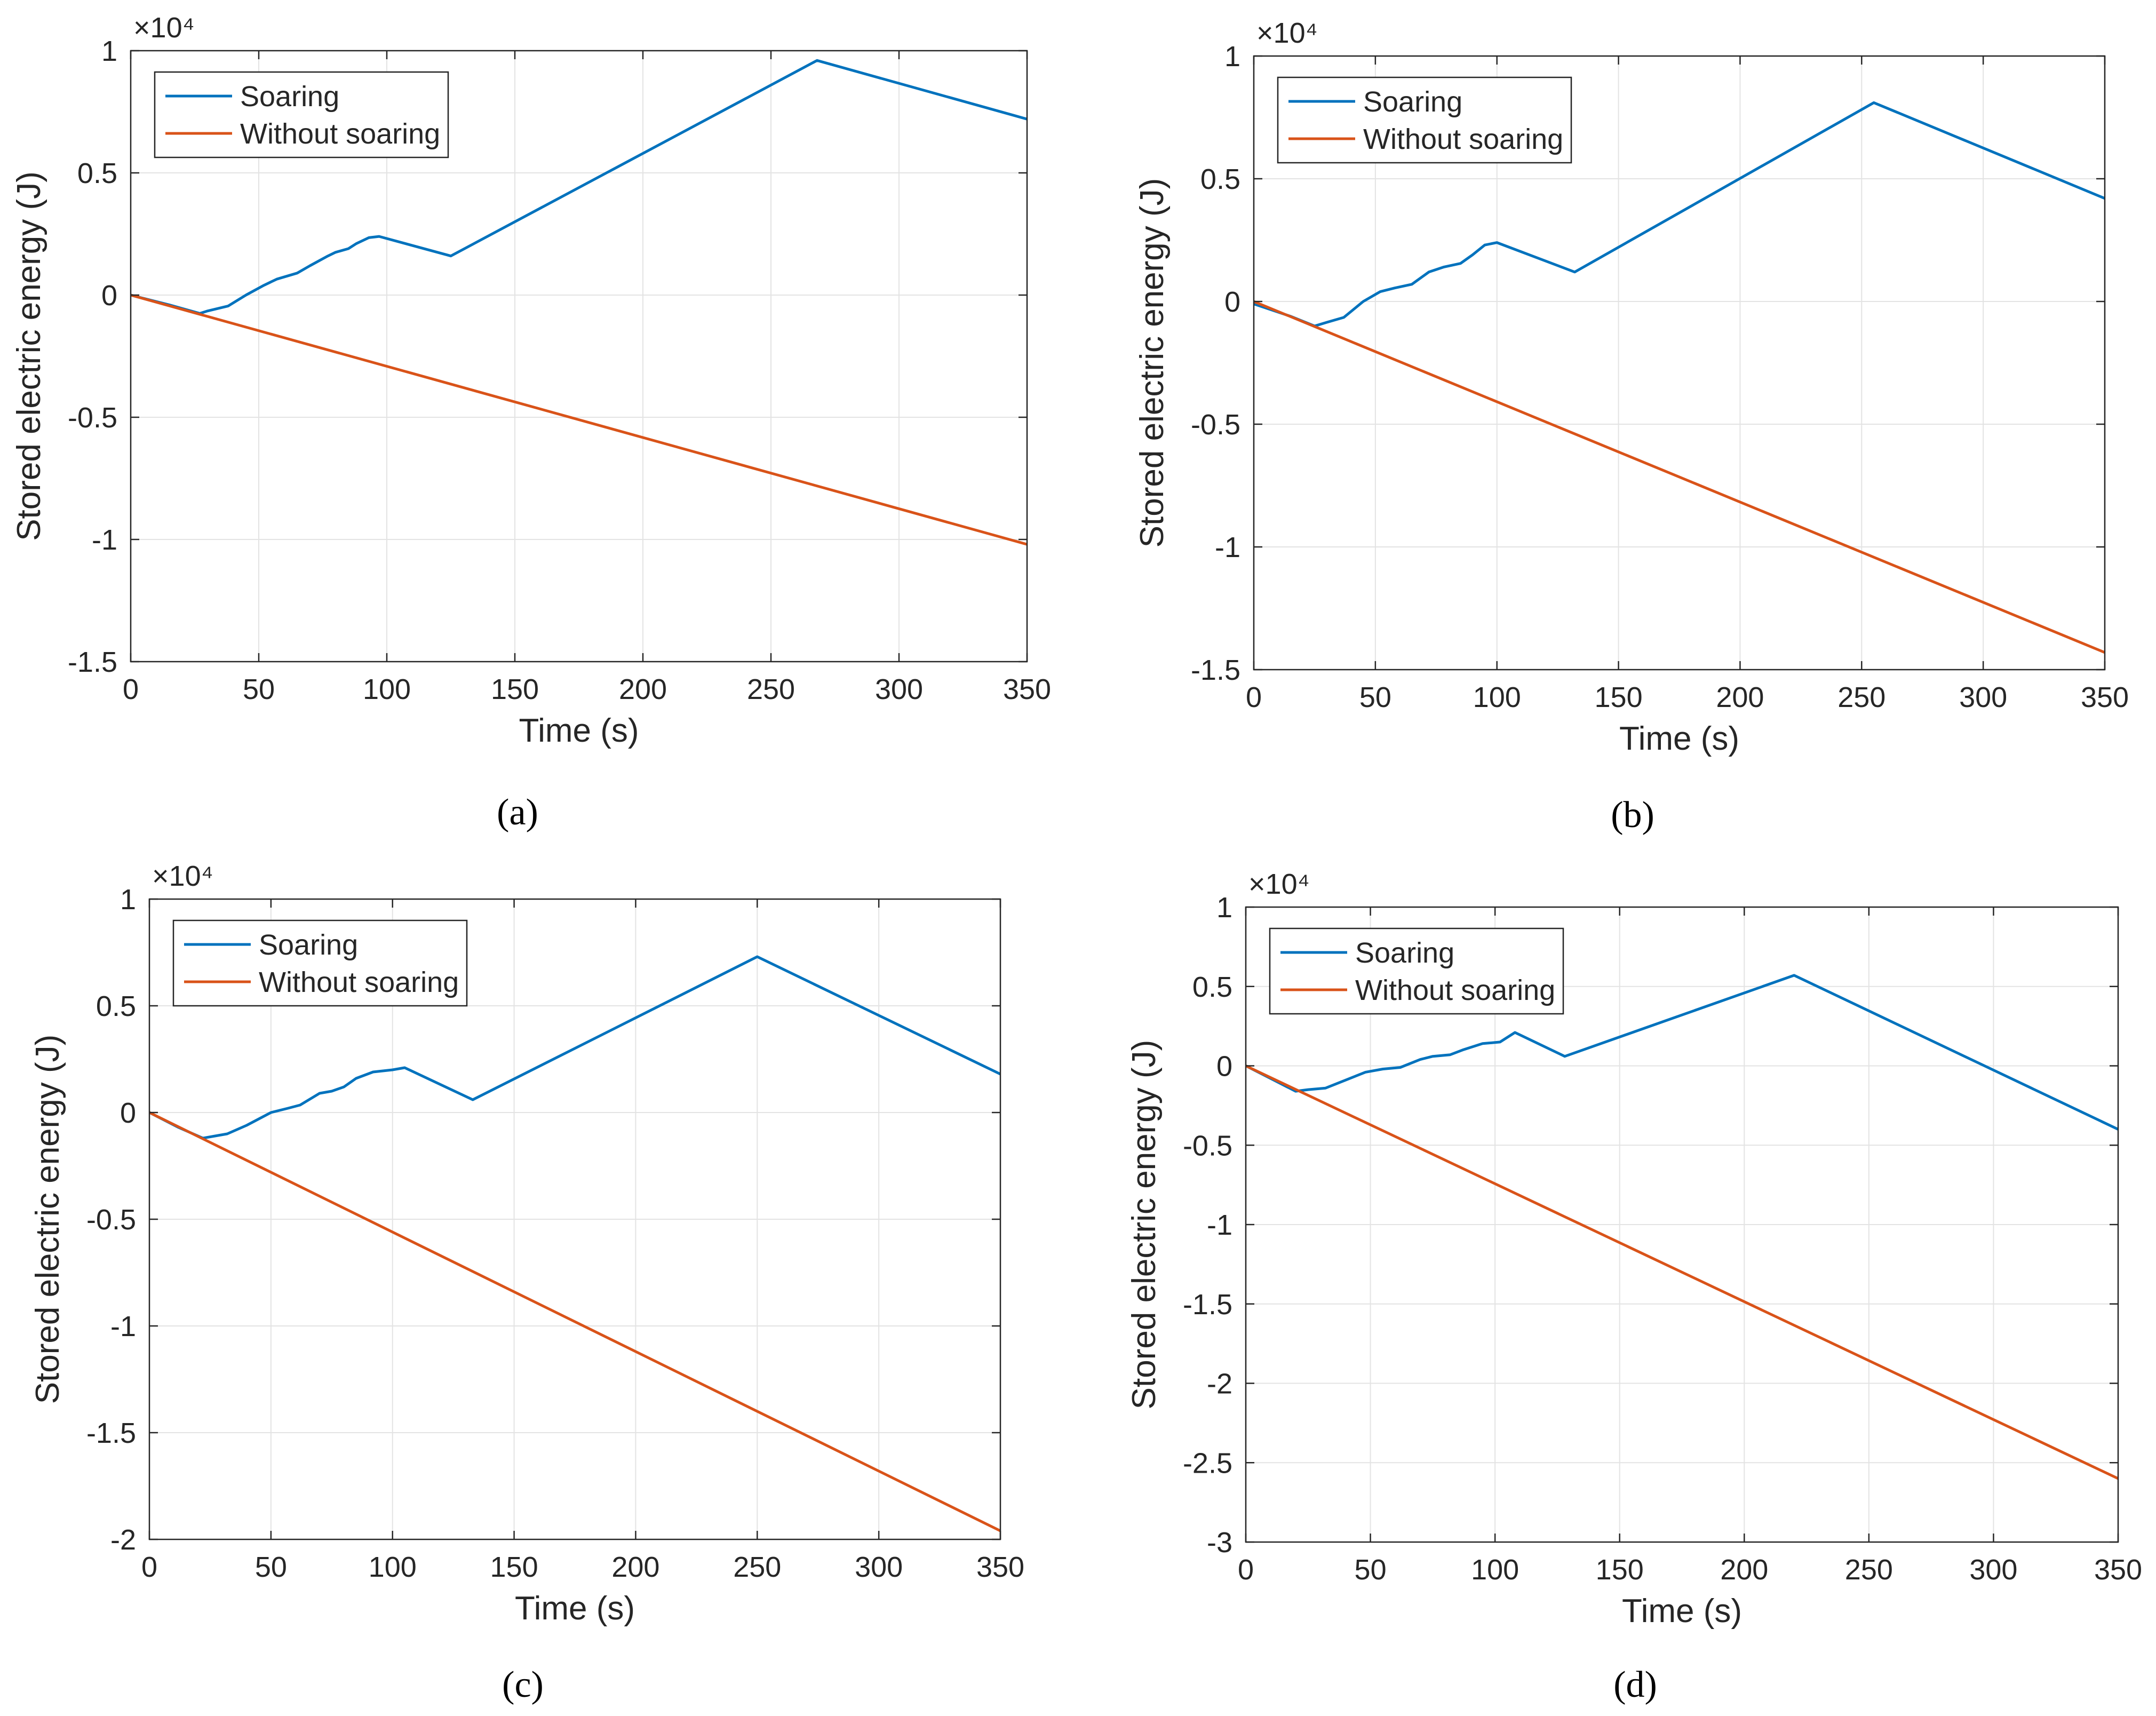  Describe the element at coordinates (1632, 816) in the screenshot. I see `panel-label: (b)` at that location.